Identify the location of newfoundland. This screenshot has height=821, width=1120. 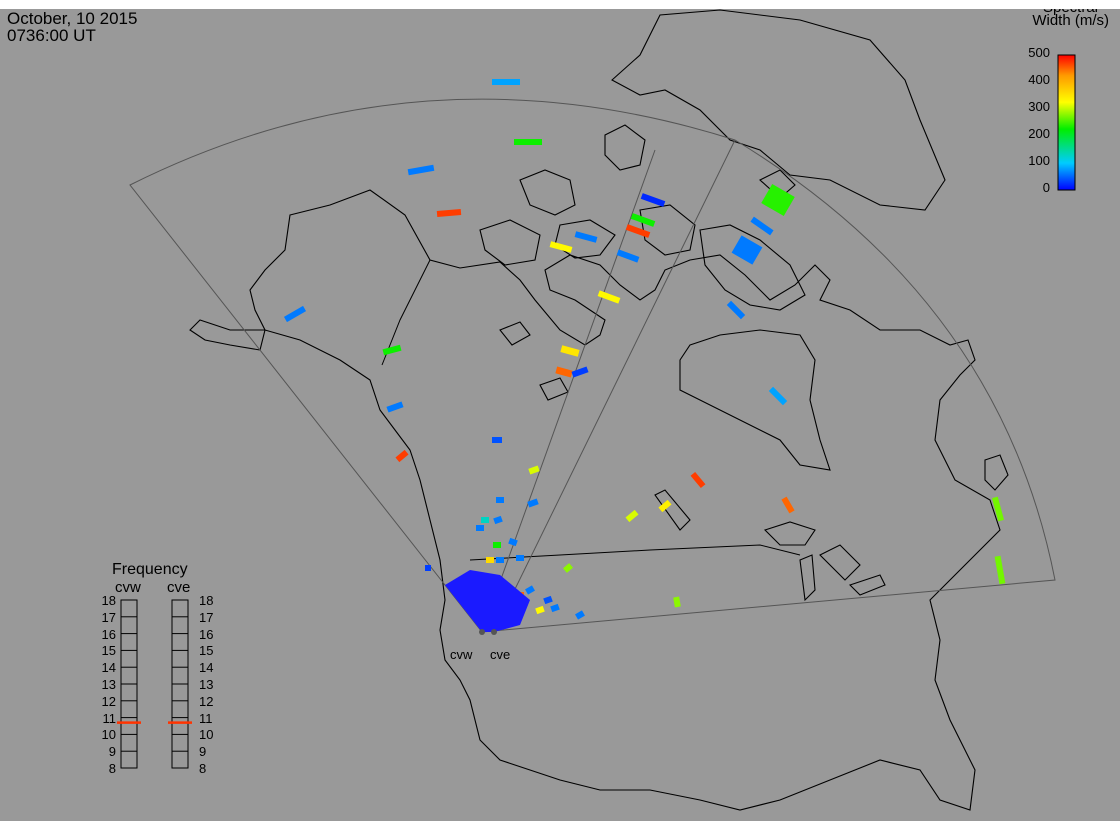
(996, 472).